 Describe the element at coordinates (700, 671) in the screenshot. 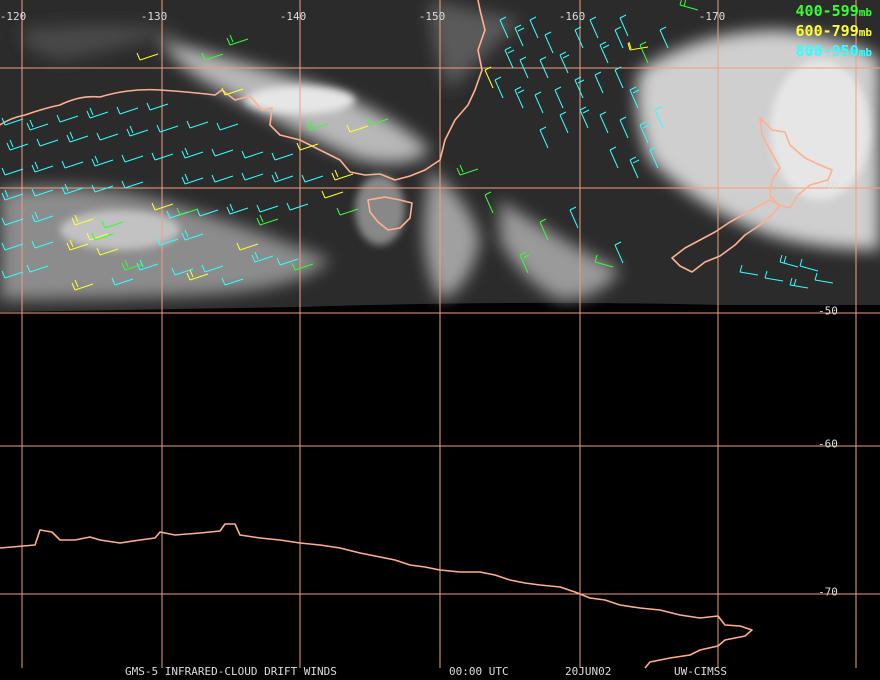

I see `footer-source: UW-CIMSS` at that location.